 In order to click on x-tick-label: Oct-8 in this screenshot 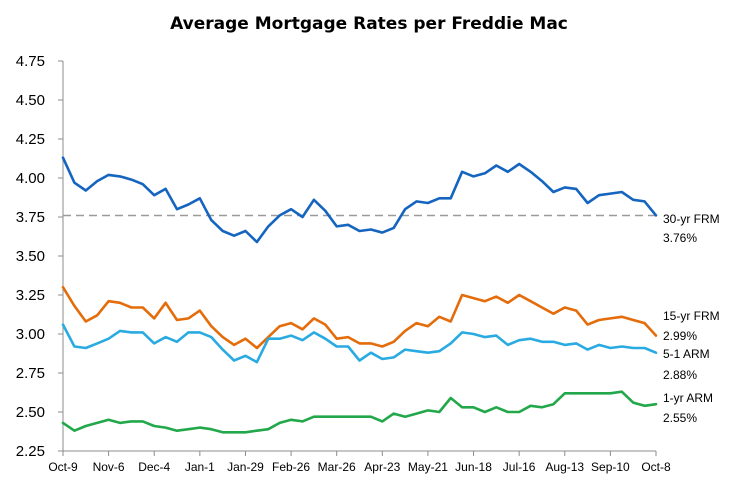, I will do `click(656, 467)`.